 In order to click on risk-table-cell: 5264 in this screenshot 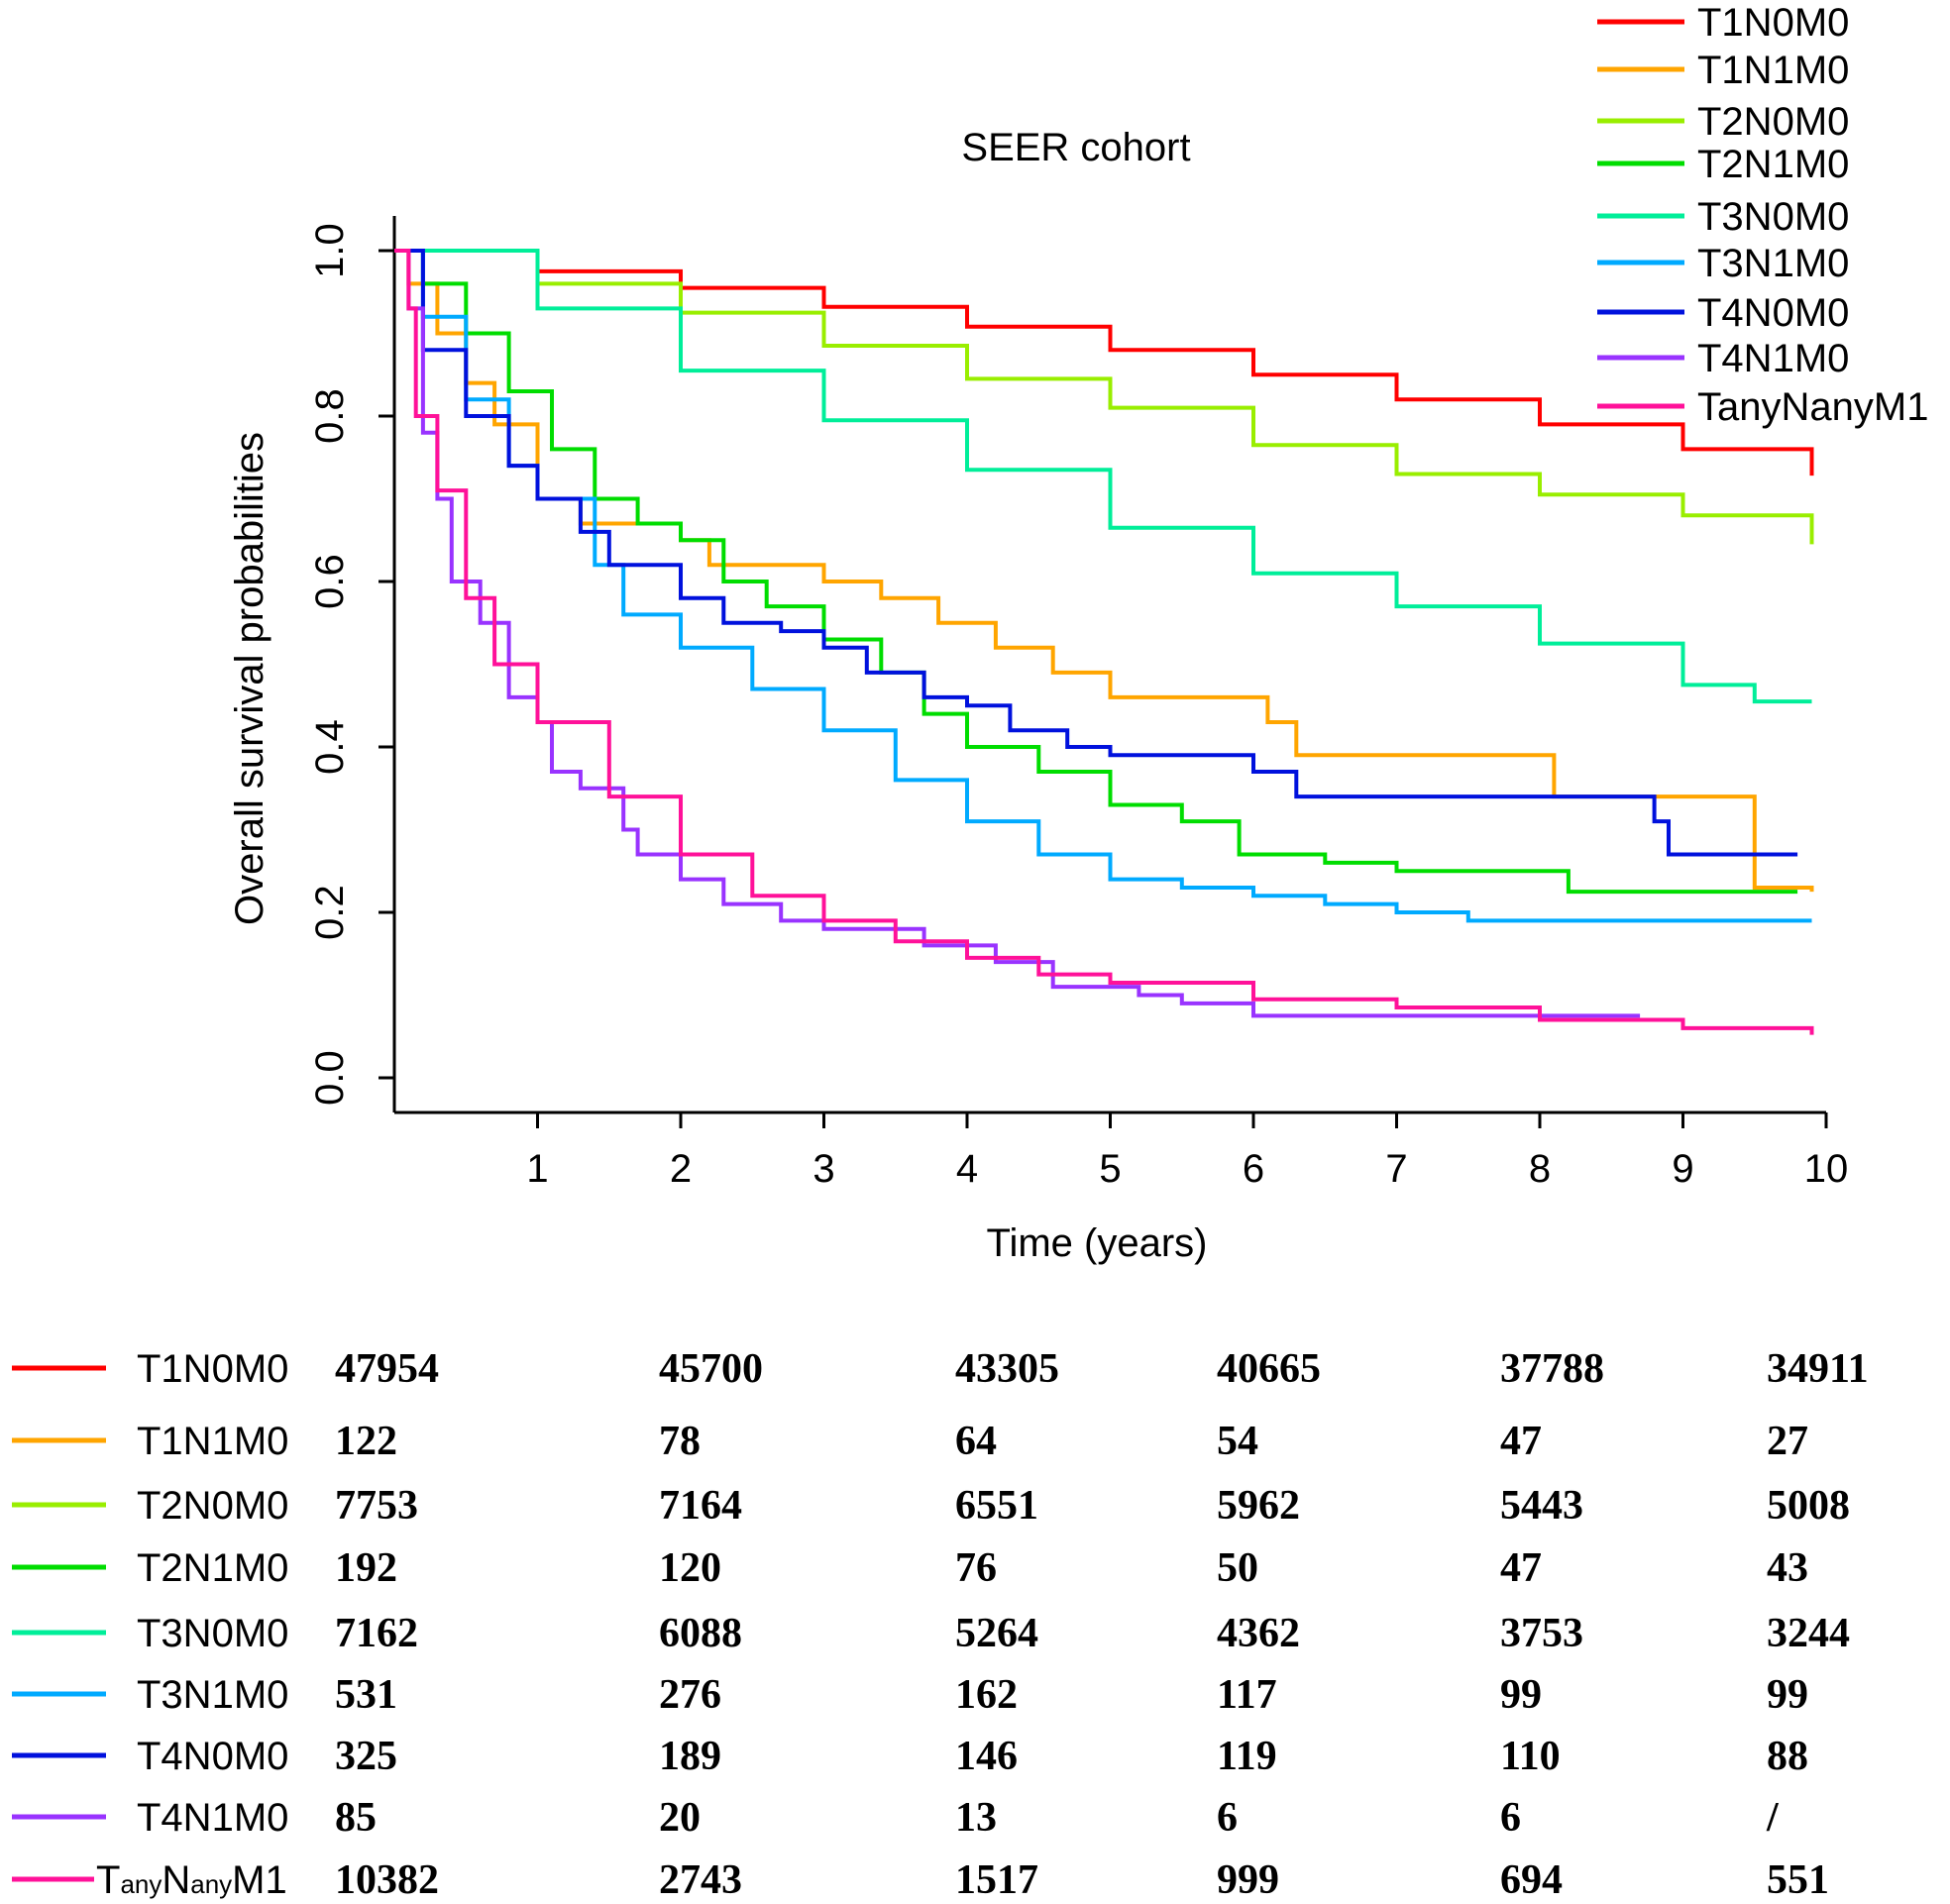, I will do `click(996, 1633)`.